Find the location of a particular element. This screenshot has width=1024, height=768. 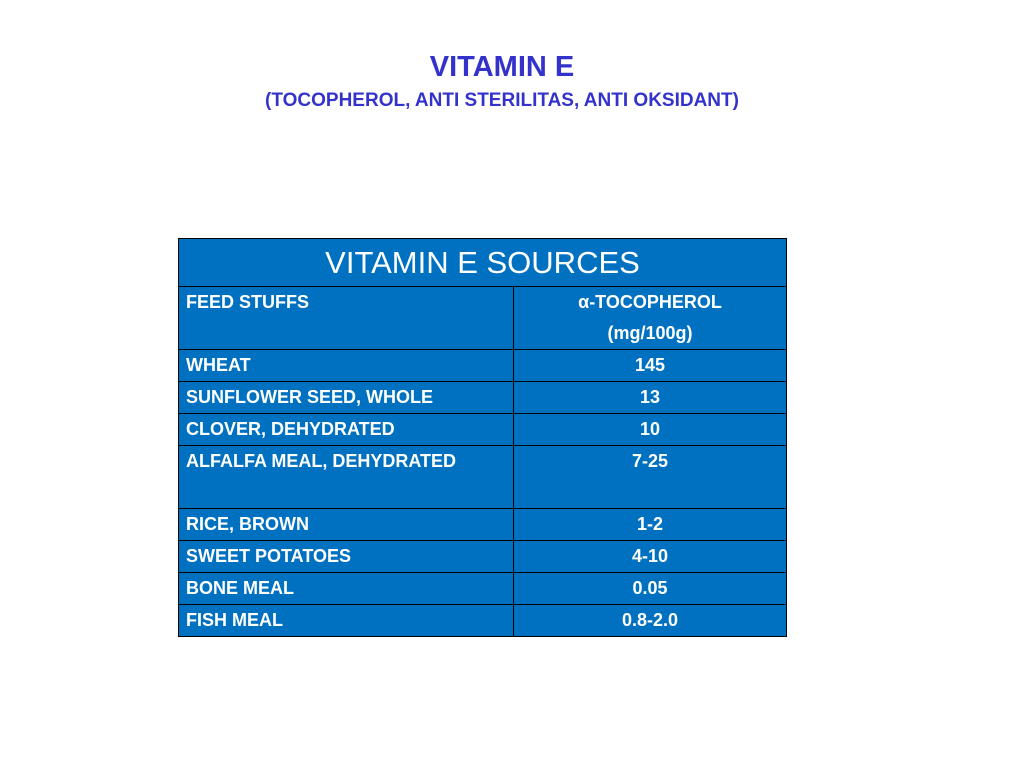

table-row: CLOVER, DEHYDRATED 10 is located at coordinates (482, 429).